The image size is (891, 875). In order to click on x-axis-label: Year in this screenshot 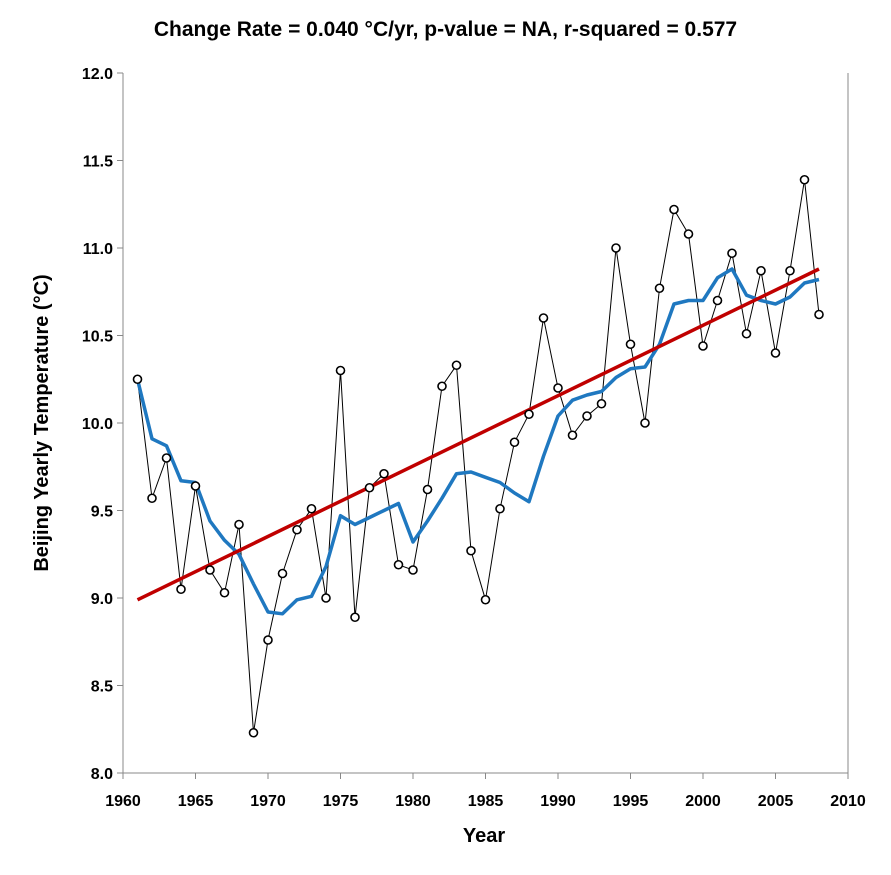, I will do `click(484, 836)`.